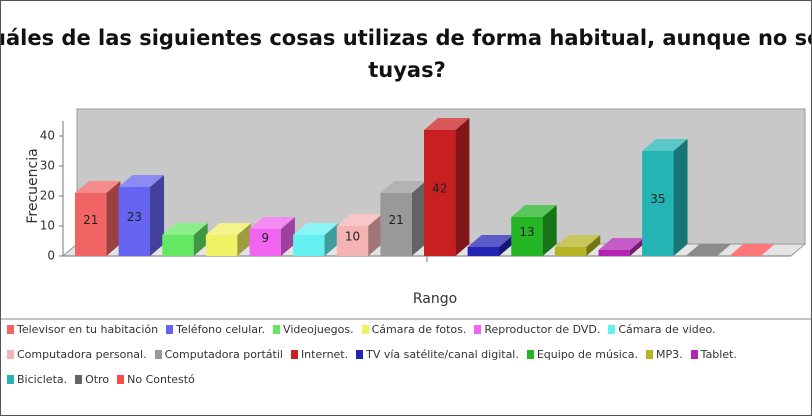  Describe the element at coordinates (47, 166) in the screenshot. I see `y-tick-label: 30` at that location.